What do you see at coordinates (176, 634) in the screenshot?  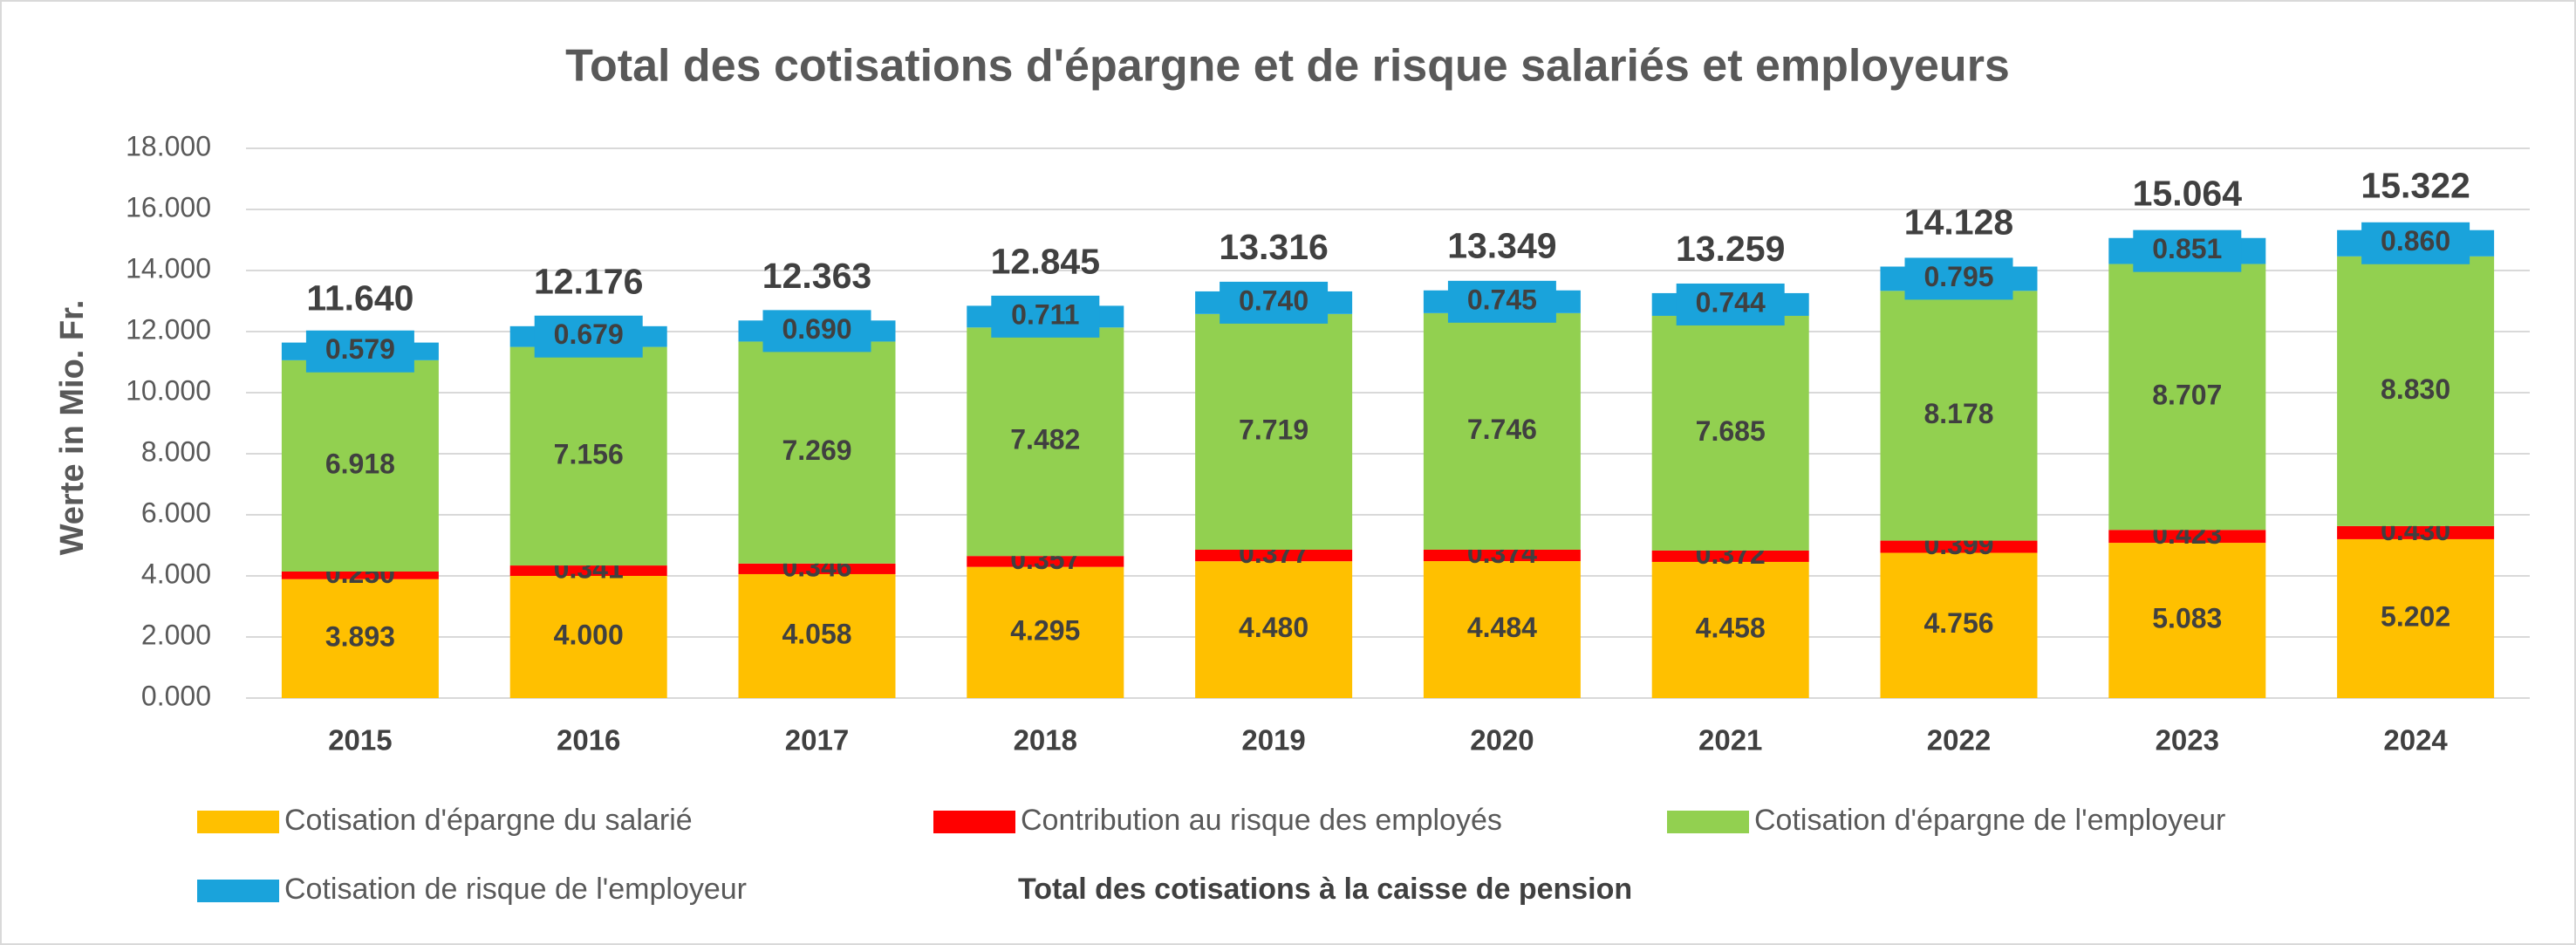 I see `y-tick-label: 2.000` at bounding box center [176, 634].